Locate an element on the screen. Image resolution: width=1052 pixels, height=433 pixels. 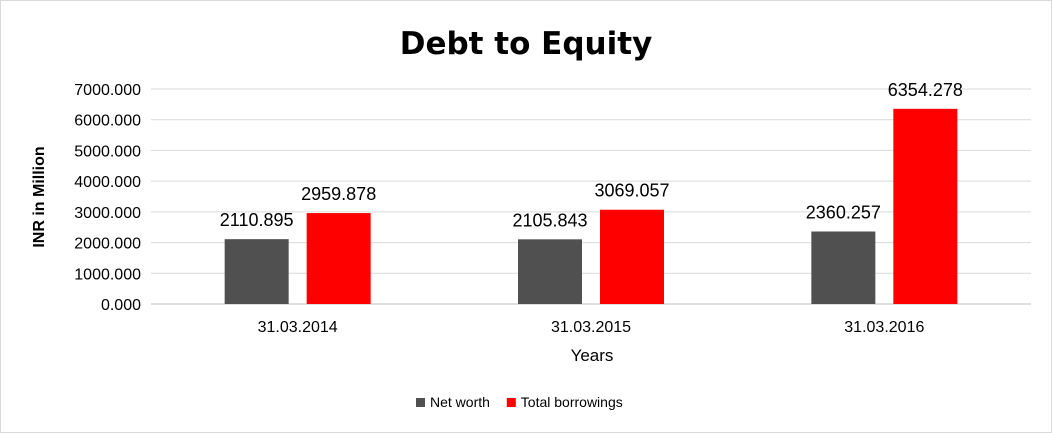
y-tick-label: 4000.000 is located at coordinates (107, 182).